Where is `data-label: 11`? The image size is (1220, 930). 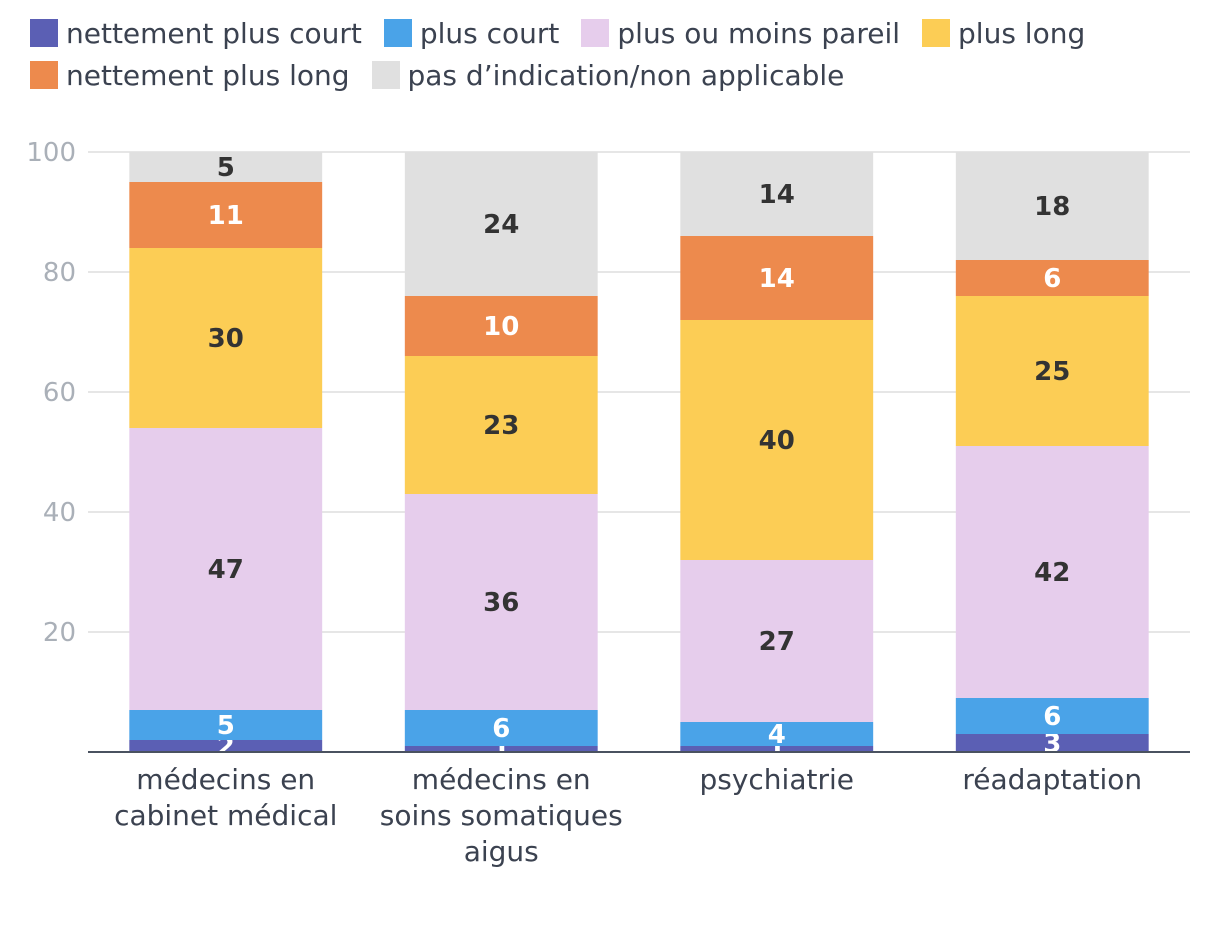
data-label: 11 is located at coordinates (226, 216).